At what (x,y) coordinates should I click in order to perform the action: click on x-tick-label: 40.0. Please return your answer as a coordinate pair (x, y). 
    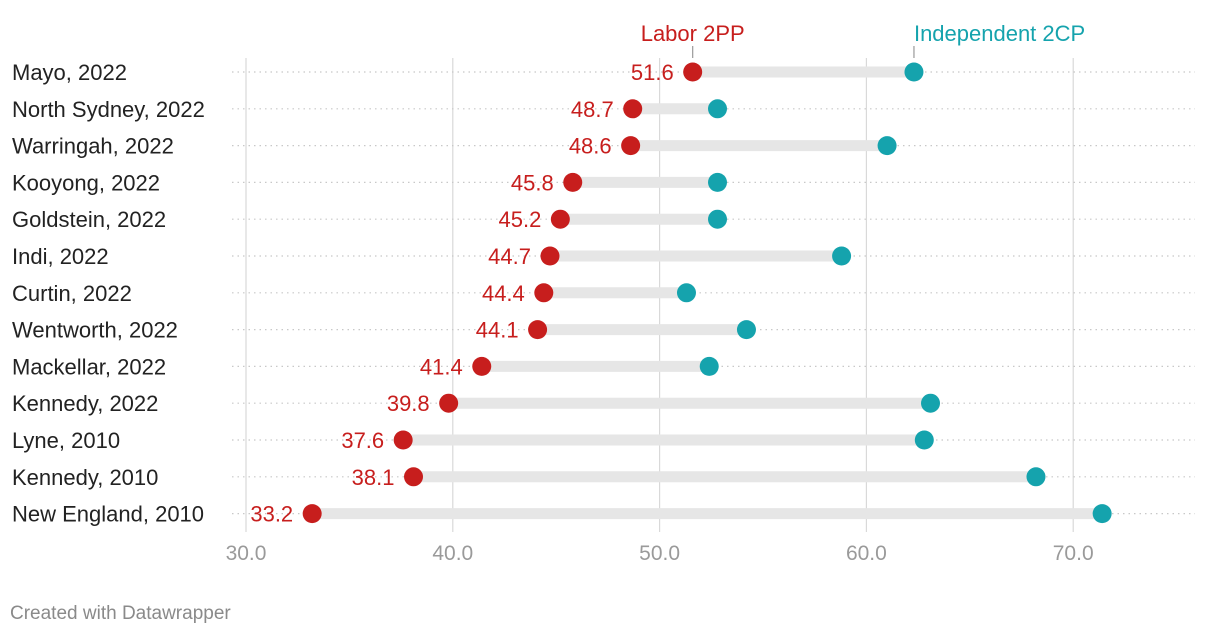
    Looking at the image, I should click on (452, 553).